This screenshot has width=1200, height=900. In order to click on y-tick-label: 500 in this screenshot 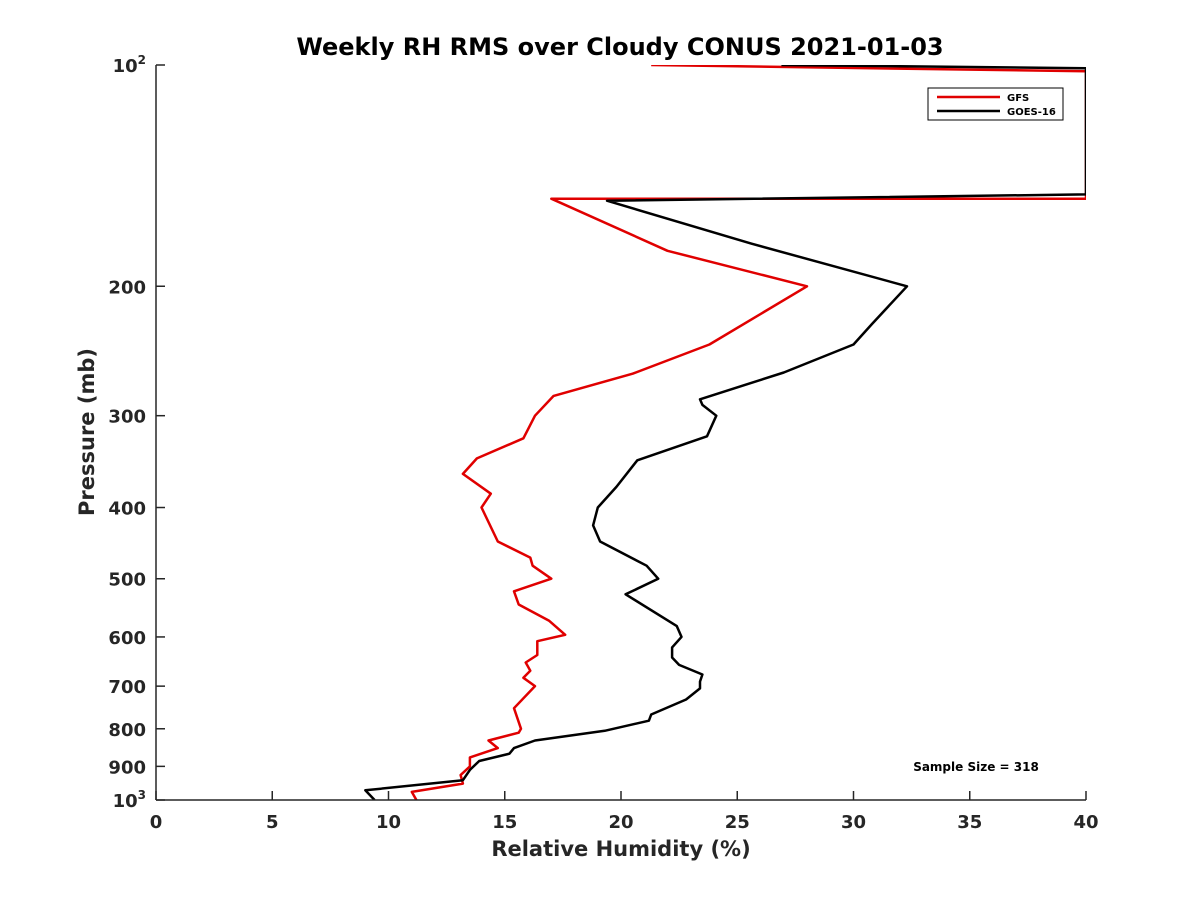, I will do `click(127, 580)`.